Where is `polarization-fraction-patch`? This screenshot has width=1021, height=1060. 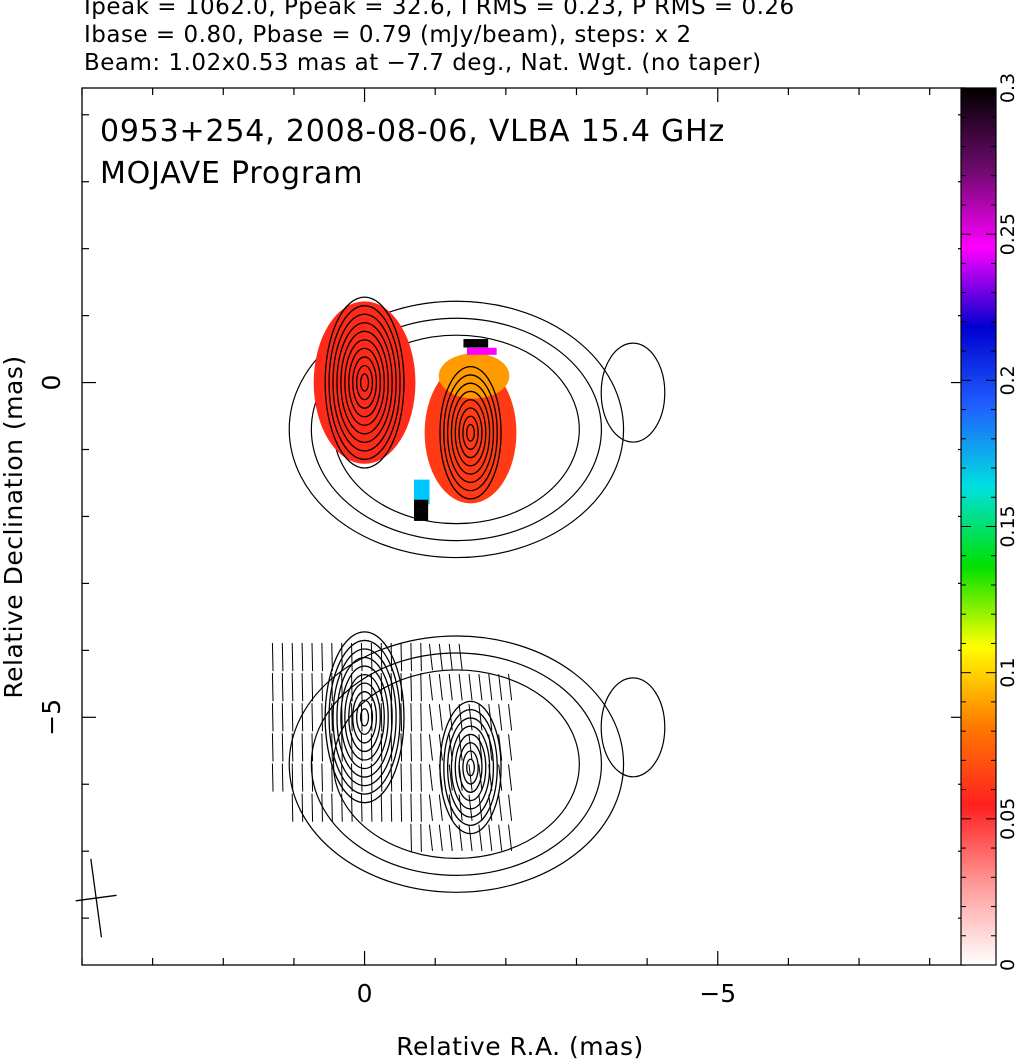
polarization-fraction-patch is located at coordinates (470, 433).